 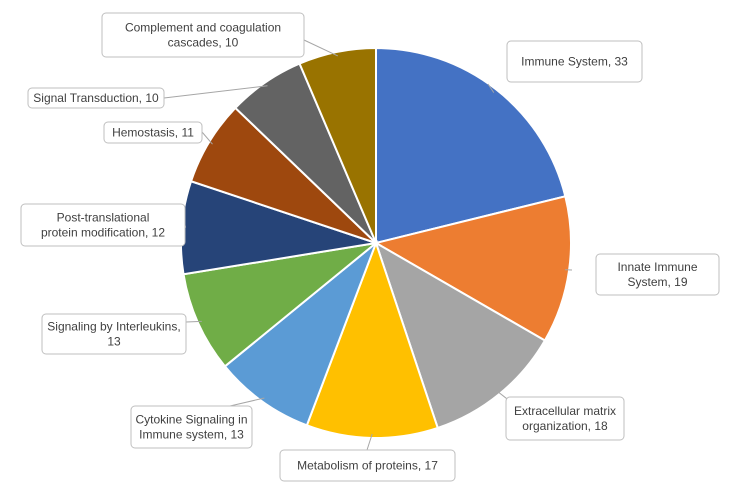 I want to click on data-label-callout: Signal Transduction, 10, so click(x=96, y=98).